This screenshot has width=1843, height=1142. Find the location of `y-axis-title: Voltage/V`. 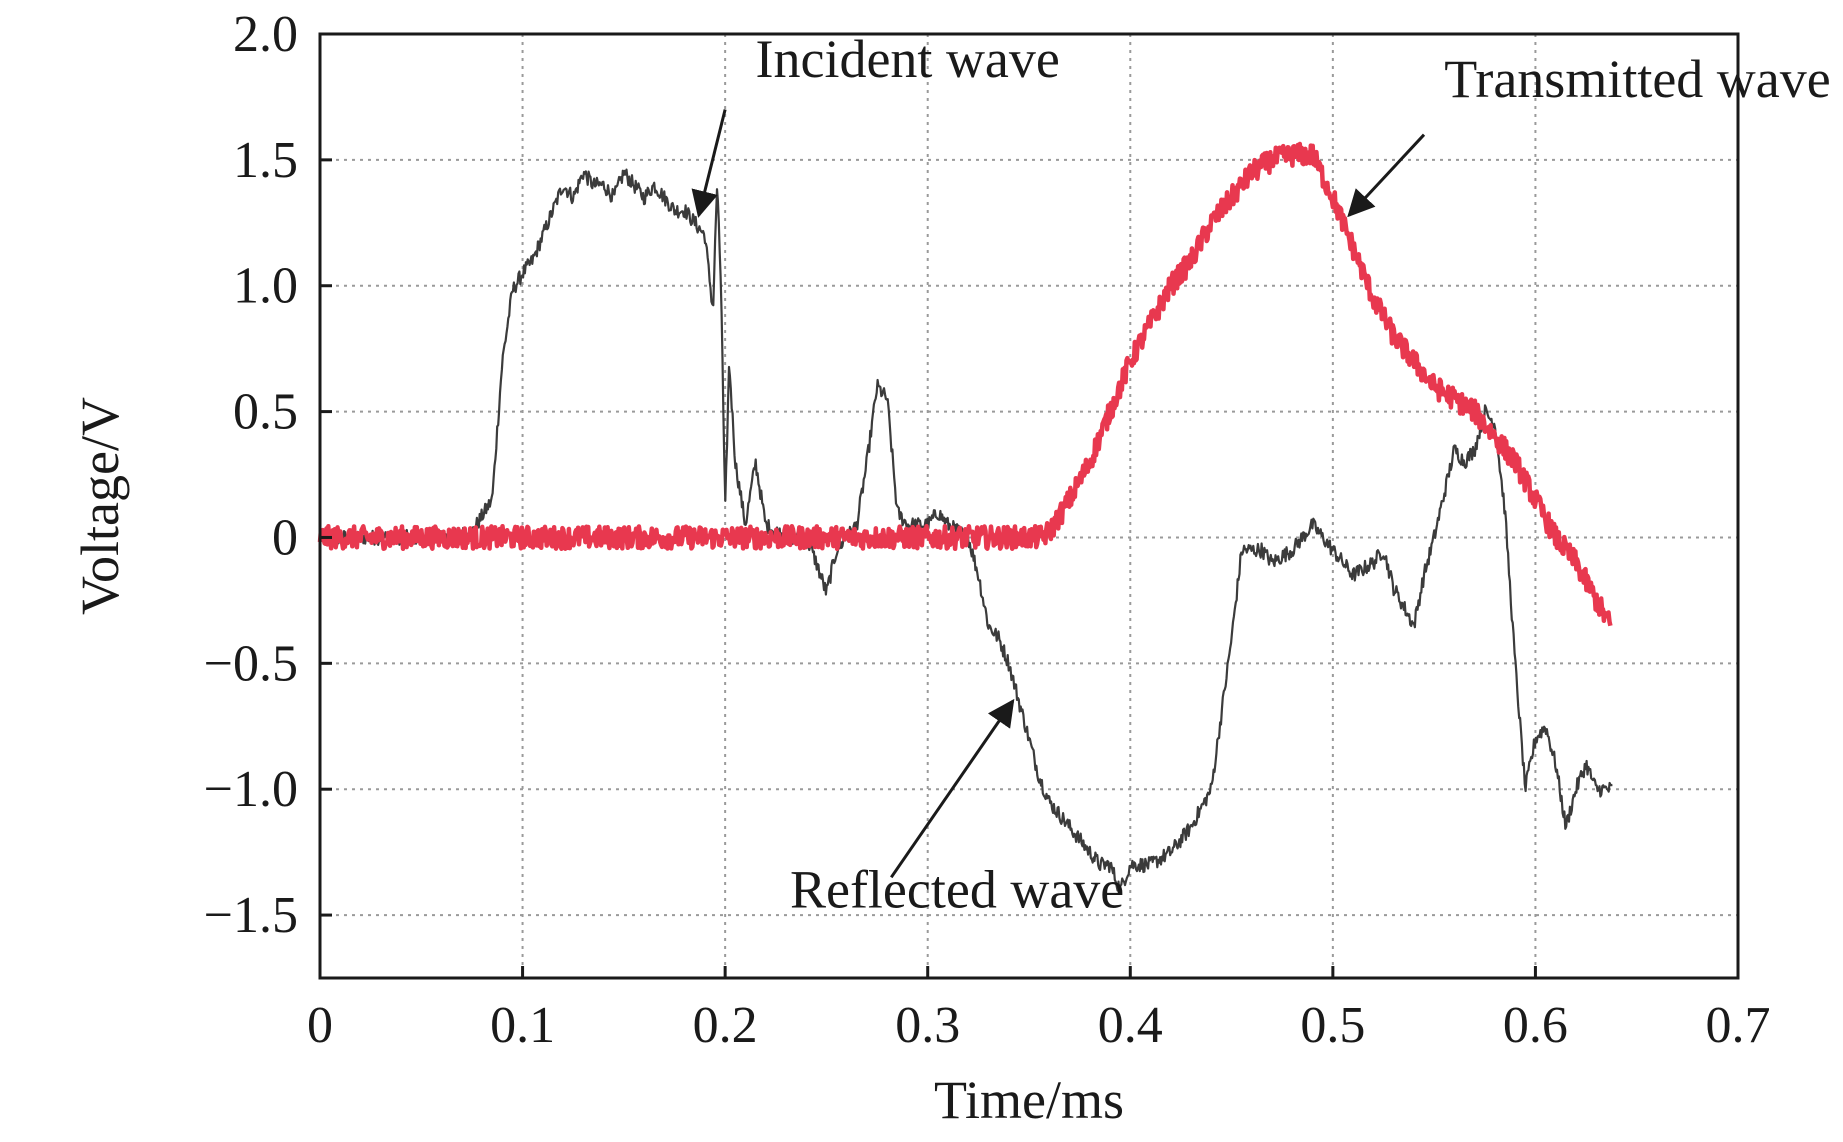

y-axis-title: Voltage/V is located at coordinates (100, 506).